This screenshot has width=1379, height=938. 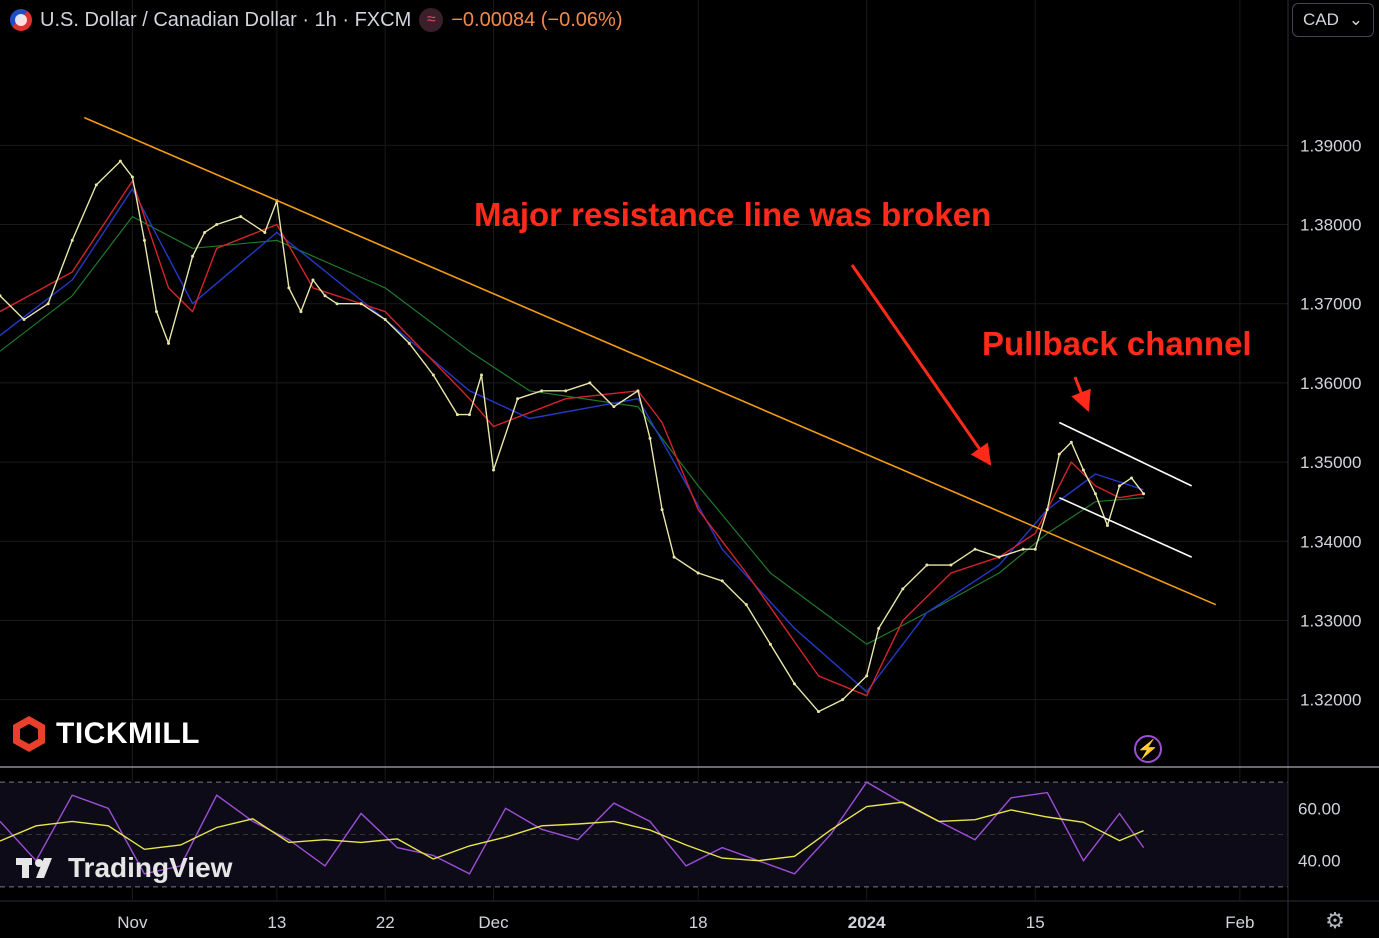 I want to click on rsi-tick-label: 40.00, so click(x=1319, y=861).